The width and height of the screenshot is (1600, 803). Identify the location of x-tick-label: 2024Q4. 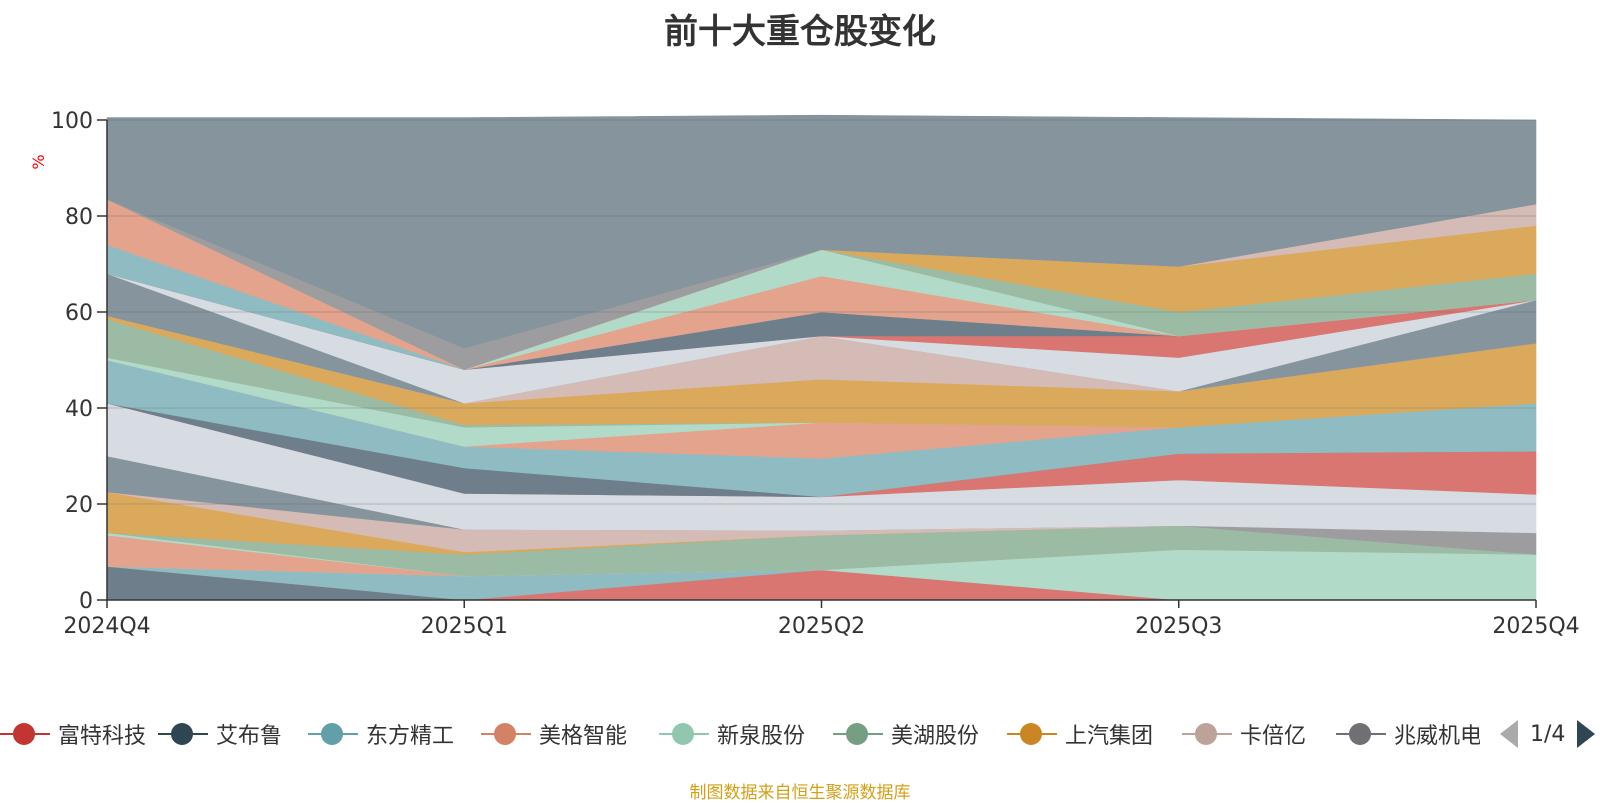
(106, 626).